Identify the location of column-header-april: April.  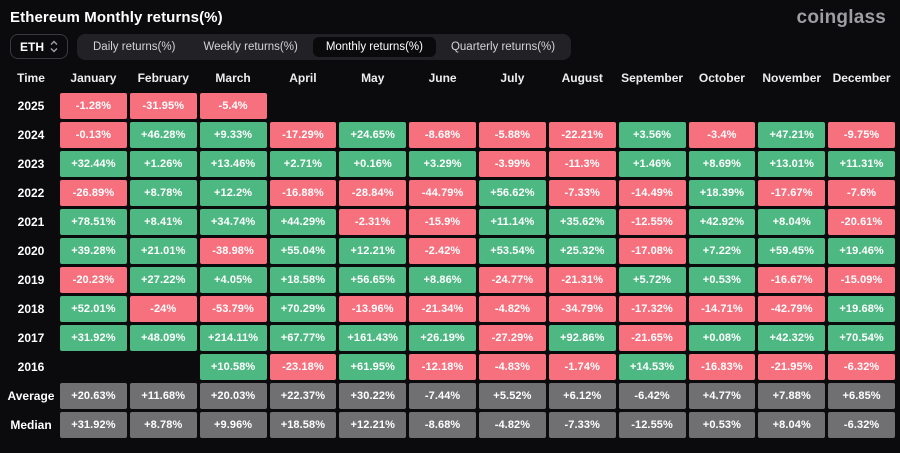
(303, 78).